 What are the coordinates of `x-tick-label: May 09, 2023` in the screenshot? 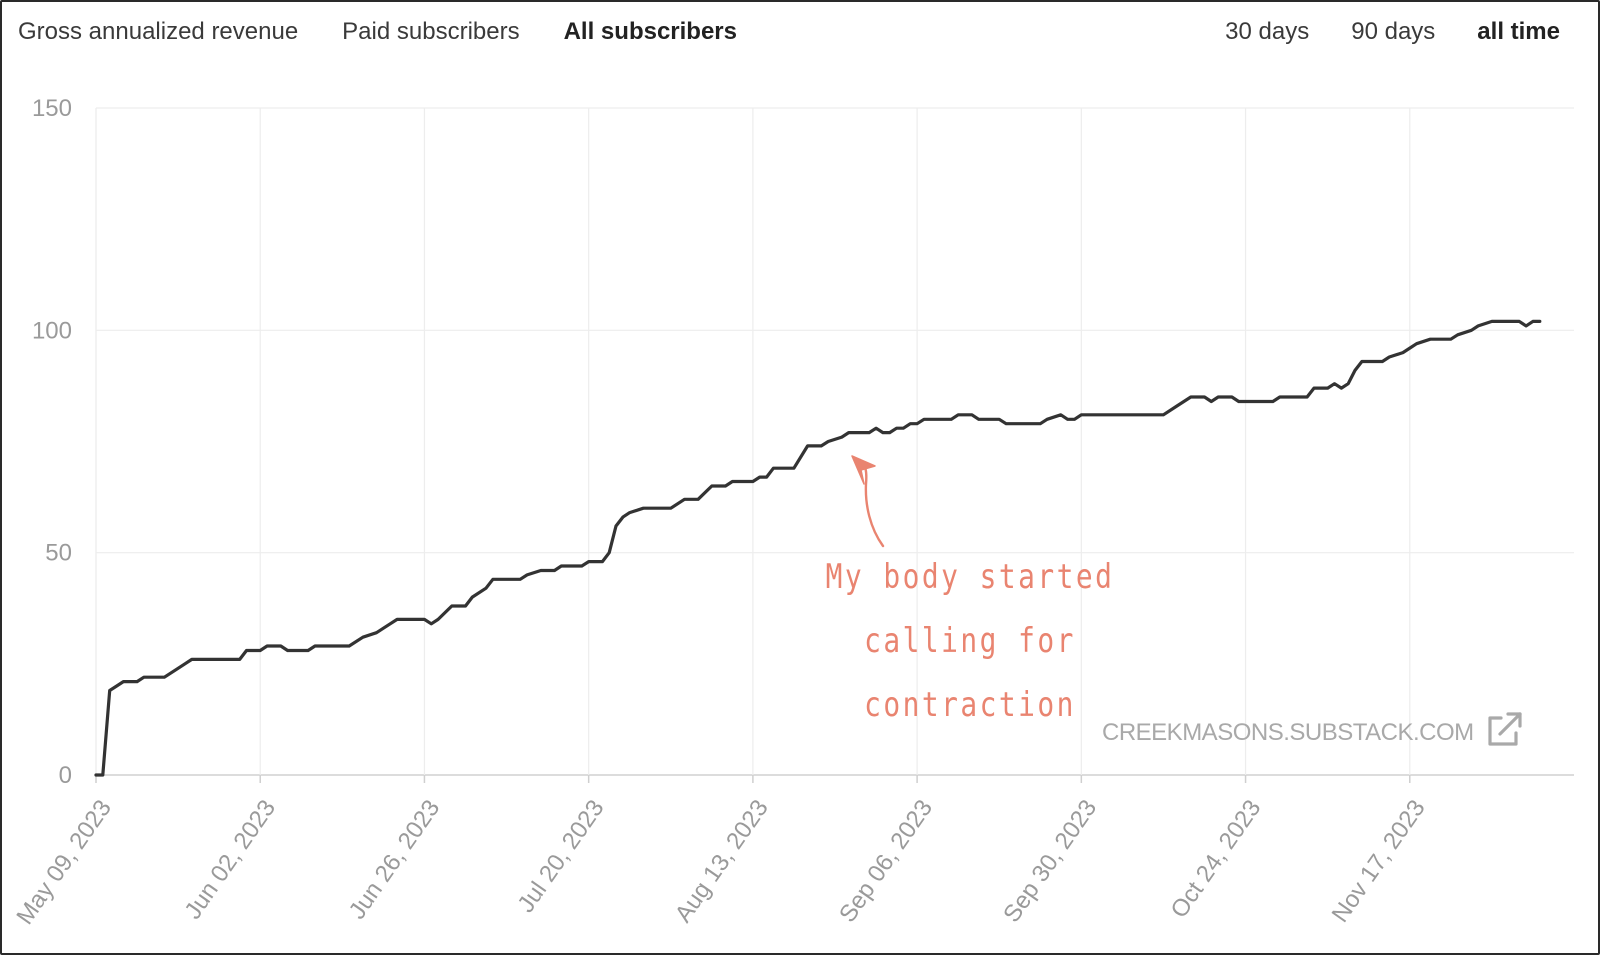 It's located at (64, 862).